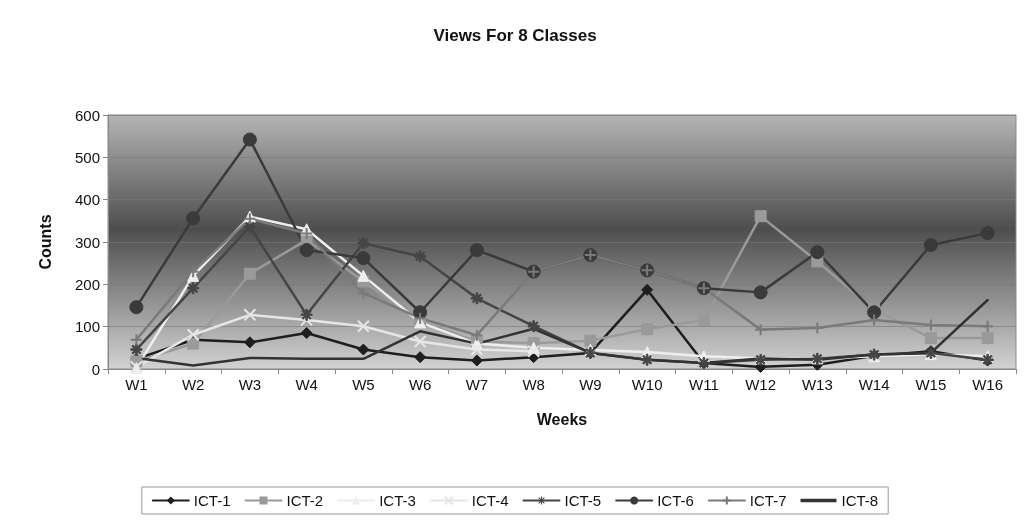 The width and height of the screenshot is (1030, 526). Describe the element at coordinates (533, 384) in the screenshot. I see `x-tick-label: W8` at that location.